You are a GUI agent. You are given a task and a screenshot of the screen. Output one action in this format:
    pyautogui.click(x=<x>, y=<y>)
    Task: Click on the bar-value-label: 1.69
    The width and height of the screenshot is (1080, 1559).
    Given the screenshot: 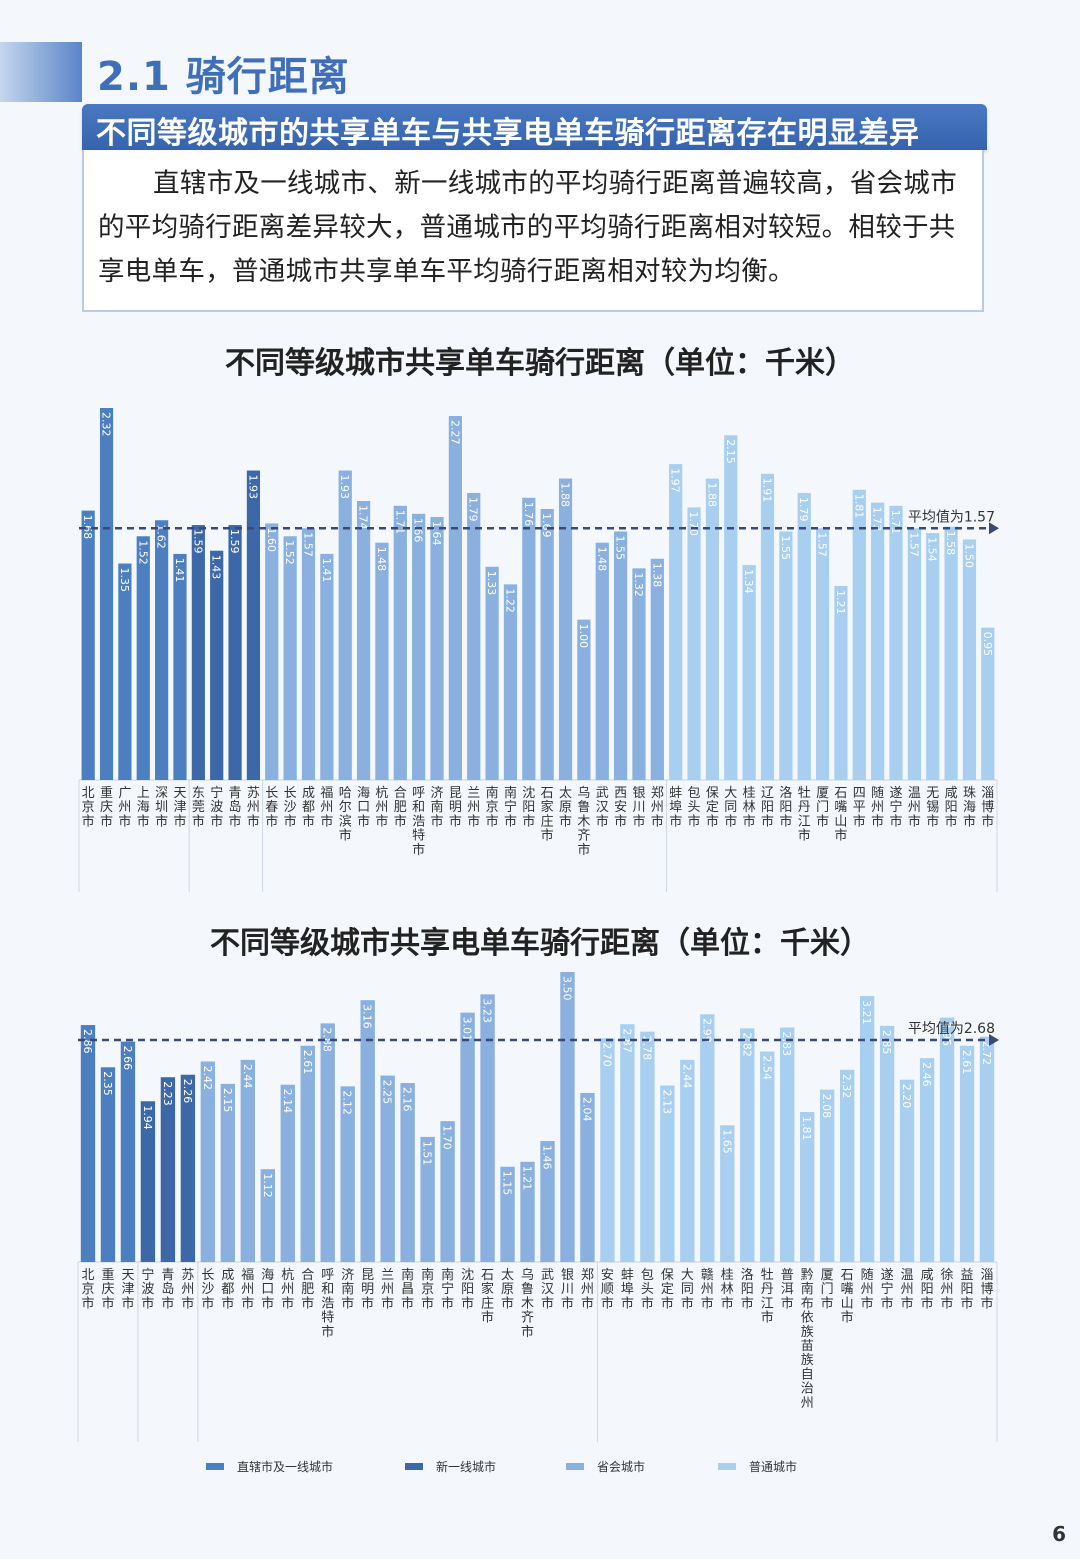 What is the action you would take?
    pyautogui.click(x=546, y=525)
    